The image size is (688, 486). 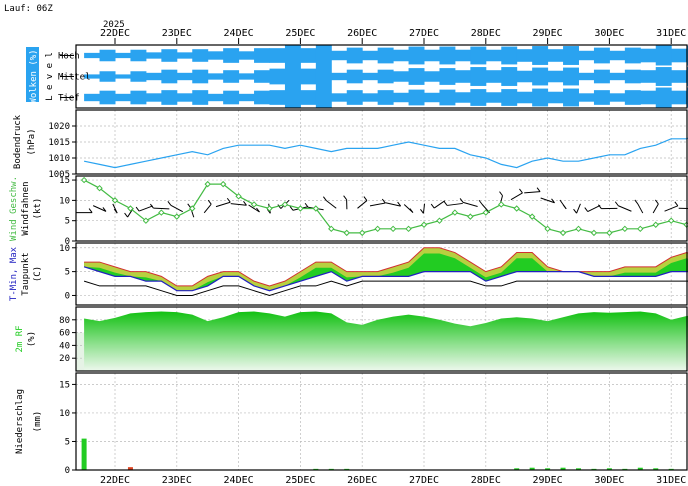 What do you see at coordinates (64, 346) in the screenshot?
I see `y-tick-label: 40` at bounding box center [64, 346].